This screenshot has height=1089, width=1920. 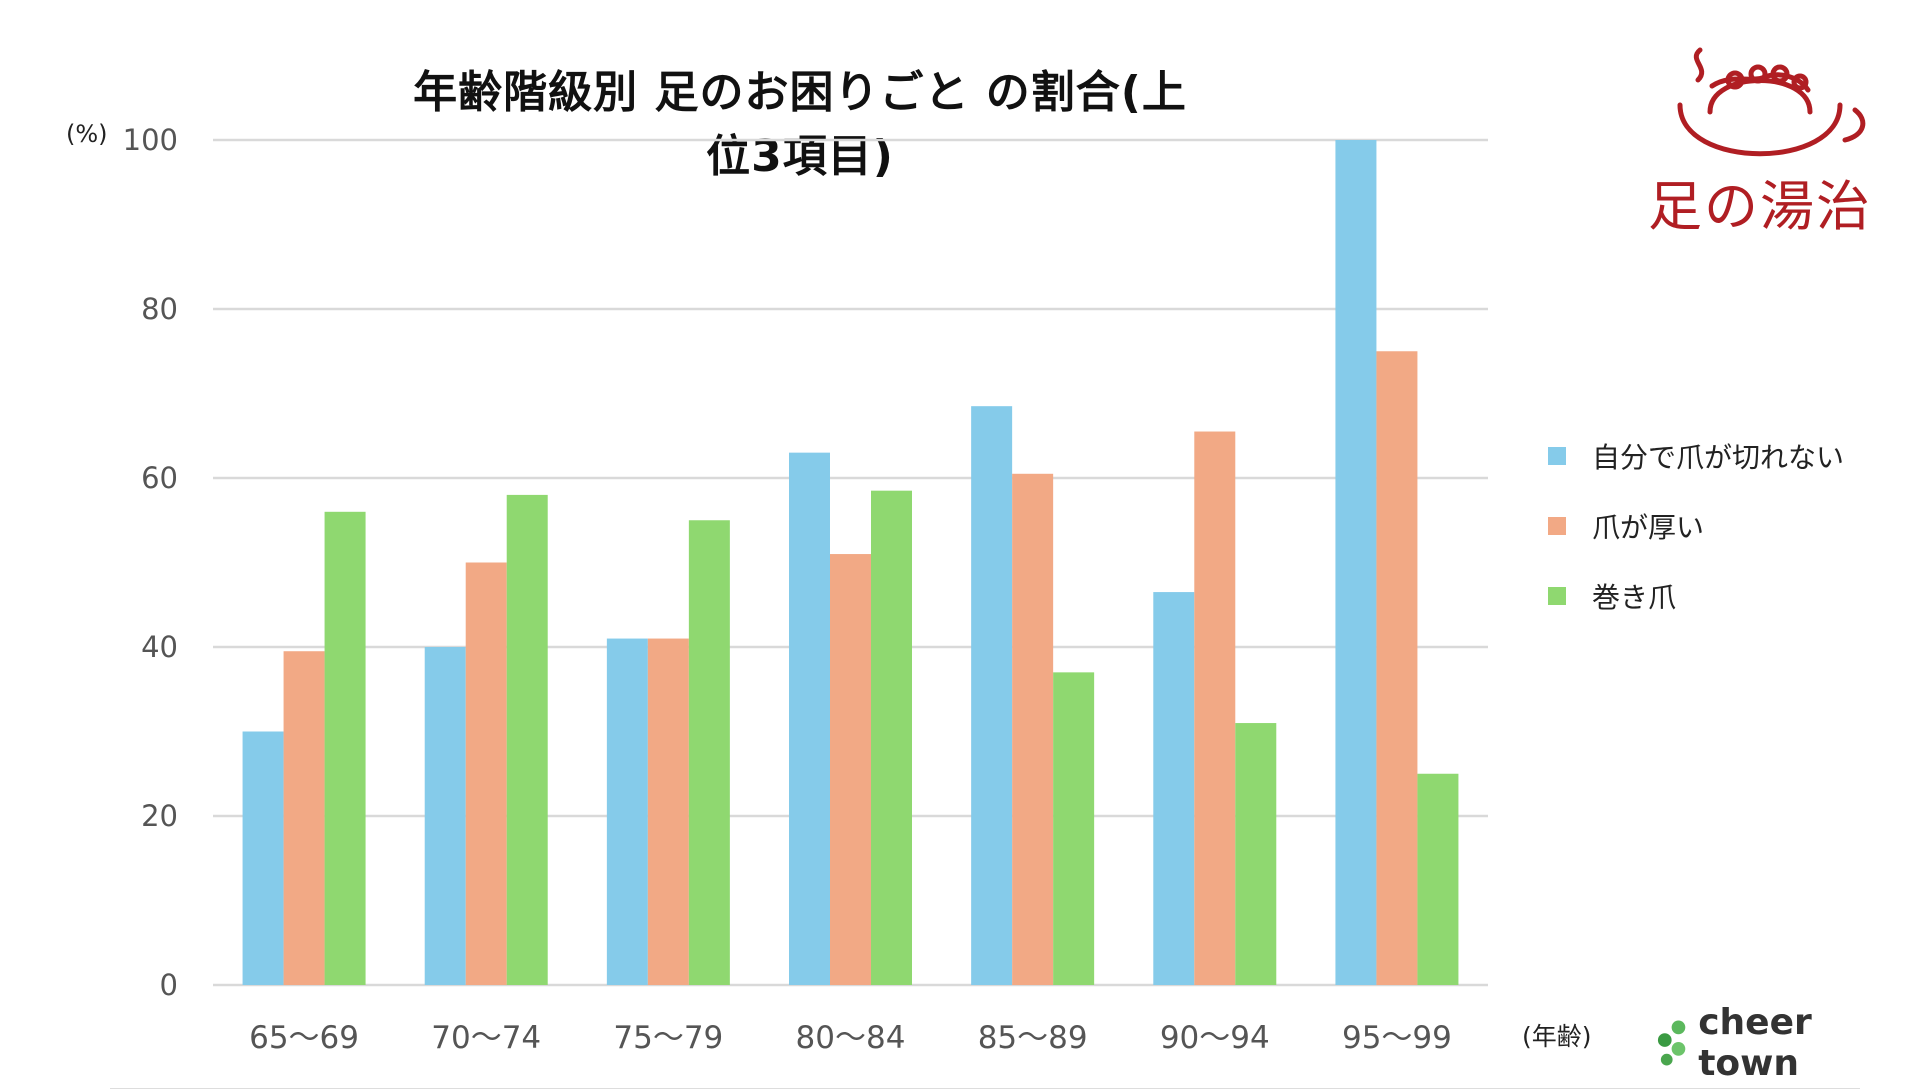 What do you see at coordinates (851, 1038) in the screenshot?
I see `x-tick-label: 80〜84` at bounding box center [851, 1038].